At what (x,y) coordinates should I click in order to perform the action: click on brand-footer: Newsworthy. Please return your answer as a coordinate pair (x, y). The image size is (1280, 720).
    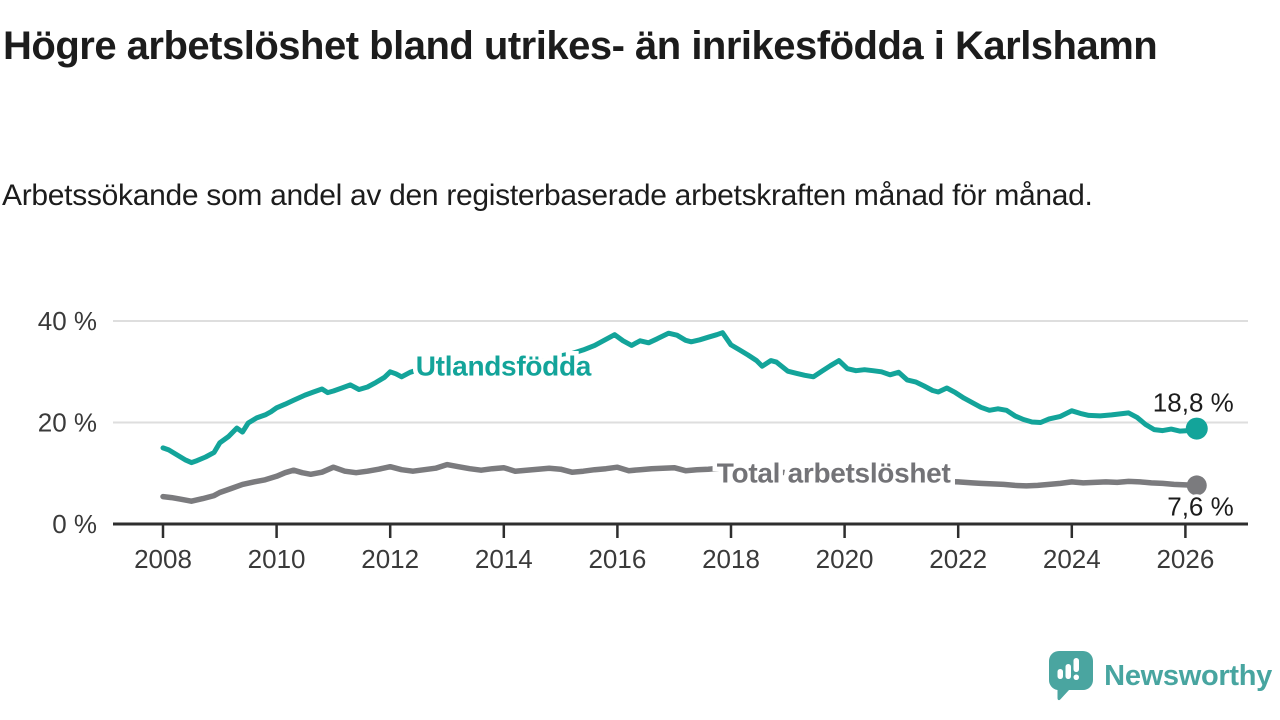
    Looking at the image, I should click on (1159, 676).